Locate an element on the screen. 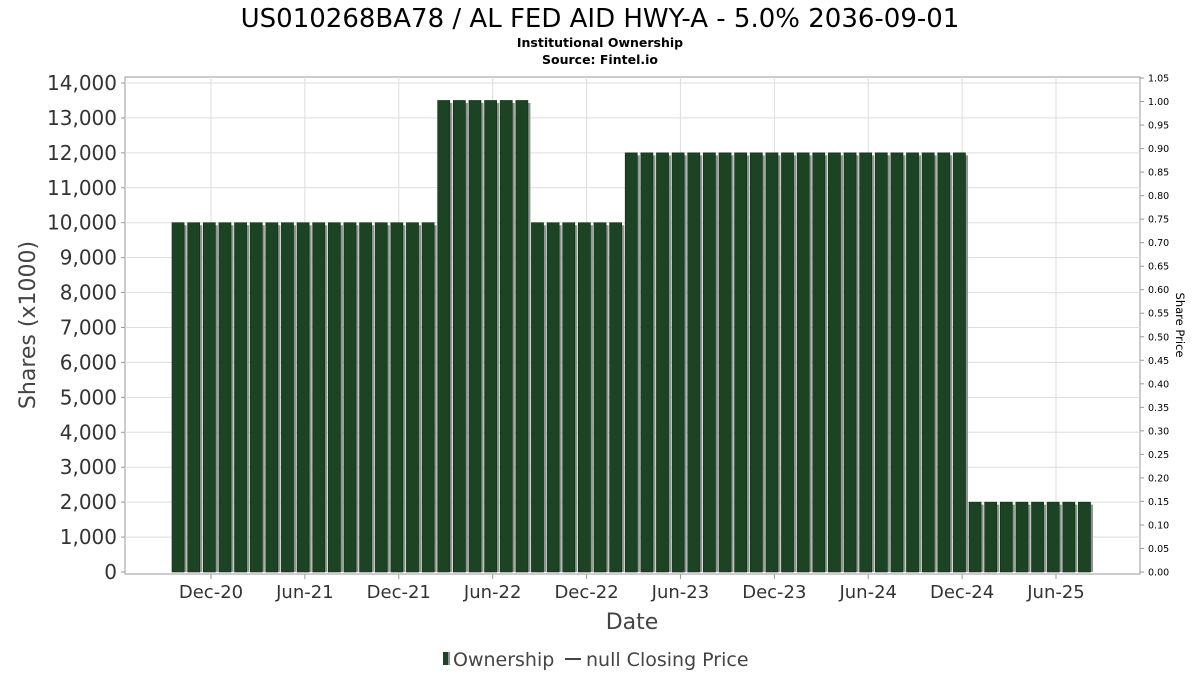 The height and width of the screenshot is (675, 1200). x-tick-label: Dec-24 is located at coordinates (962, 592).